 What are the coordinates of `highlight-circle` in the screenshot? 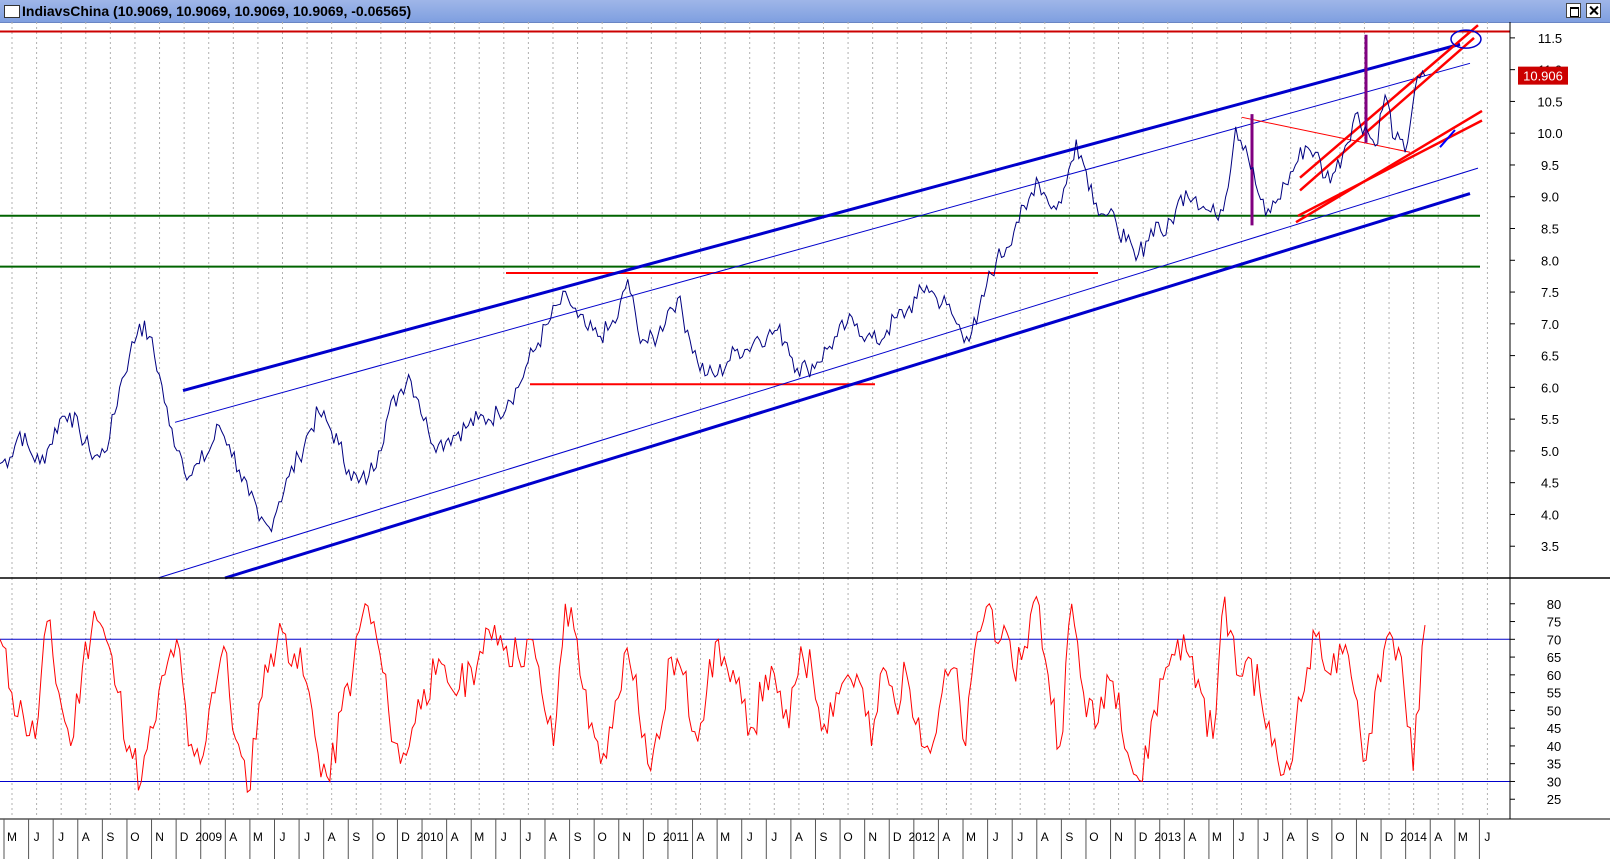 It's located at (1466, 39).